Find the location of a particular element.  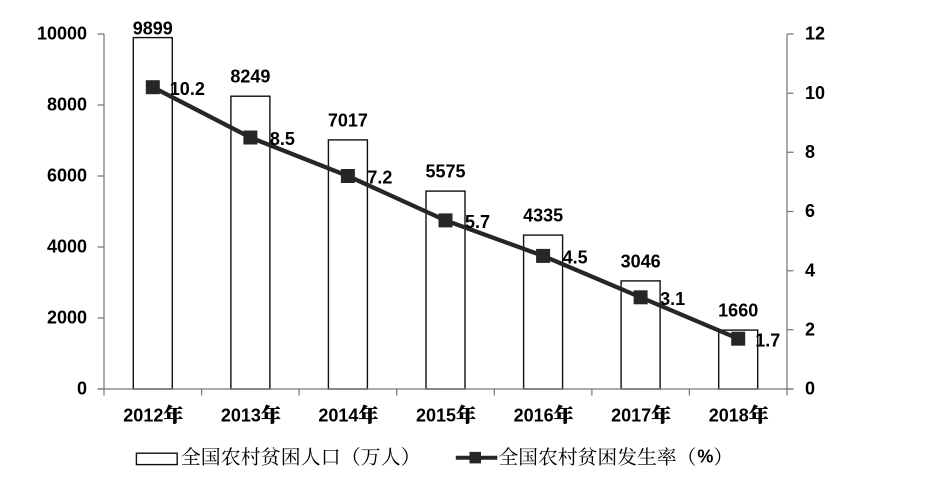

svg-text: 8.5 is located at coordinates (282, 139).